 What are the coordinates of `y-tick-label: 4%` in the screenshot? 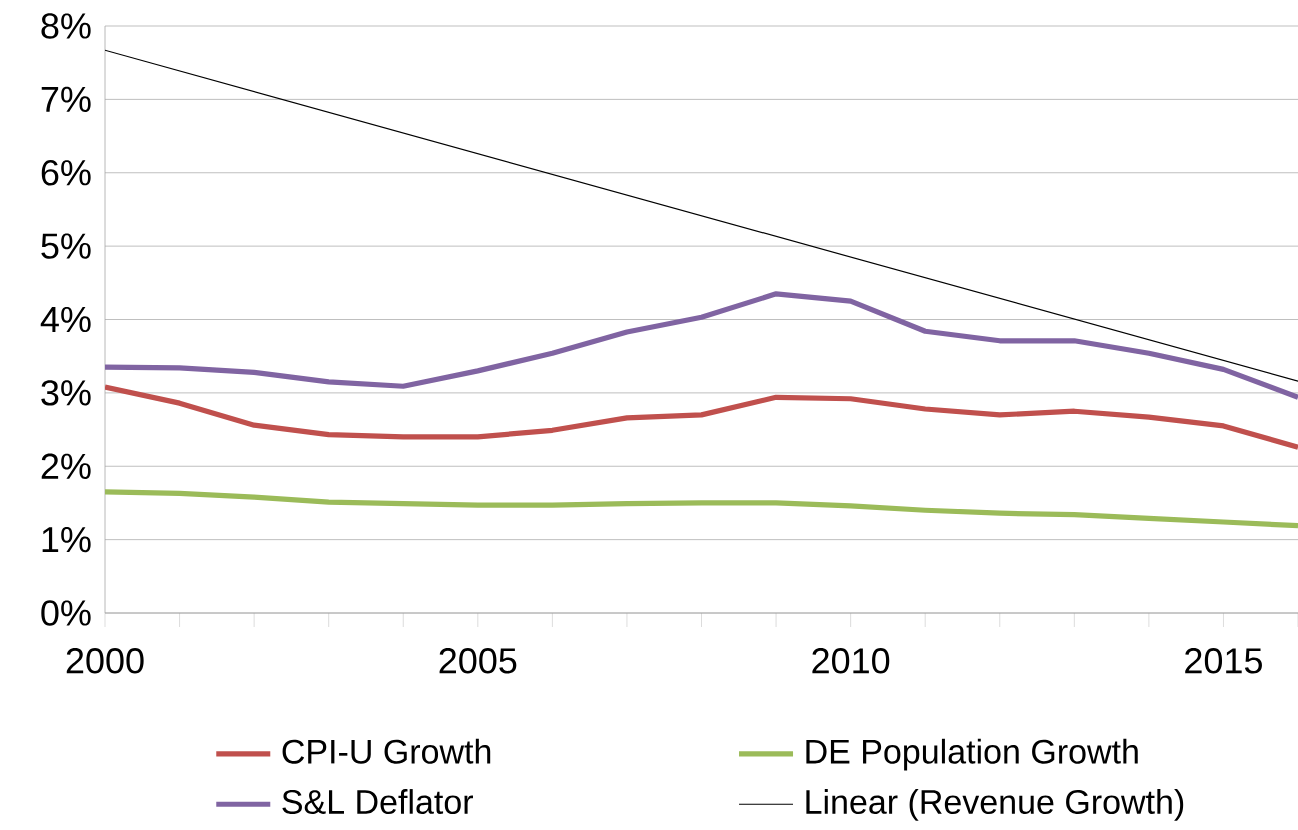 It's located at (65, 319).